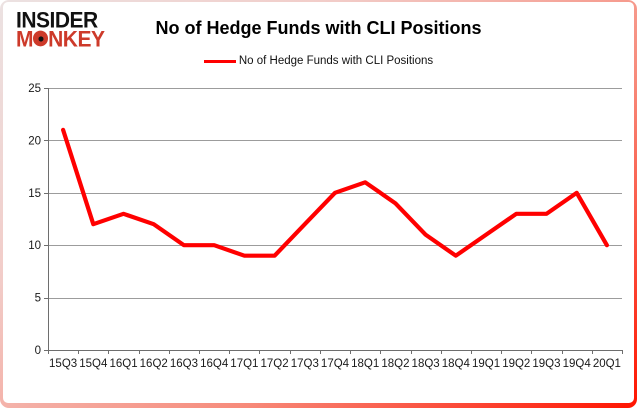 The width and height of the screenshot is (637, 408). I want to click on svg-text: 18Q4, so click(456, 364).